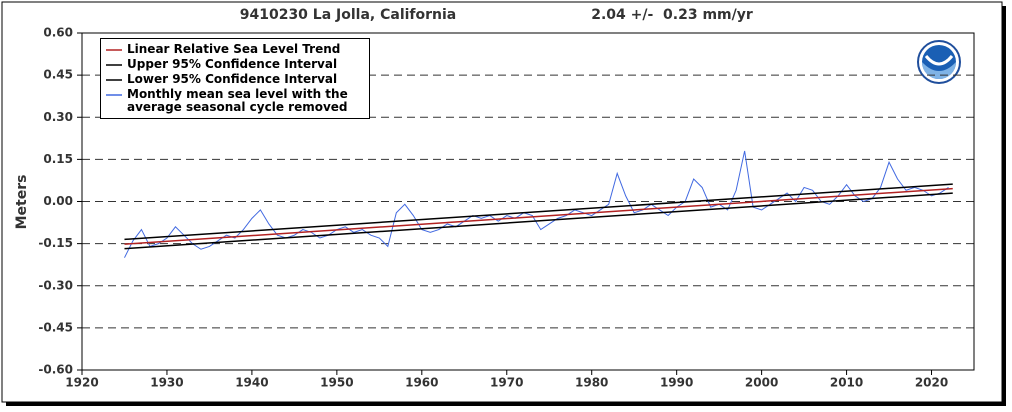  Describe the element at coordinates (55, 285) in the screenshot. I see `y-tick-label: -0.30` at that location.